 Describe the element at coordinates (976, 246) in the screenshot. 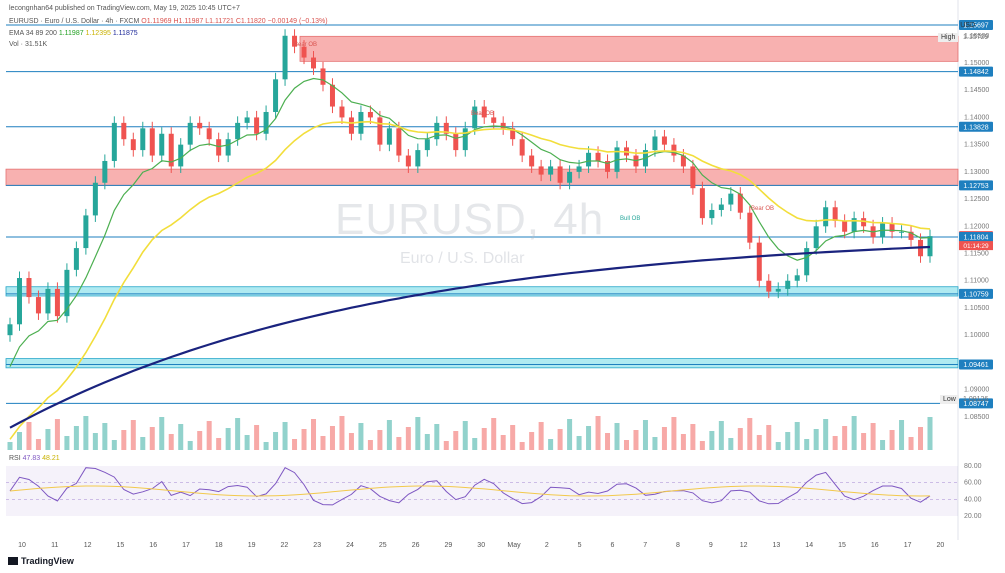

I see `countdown-text: 01:14:29` at that location.